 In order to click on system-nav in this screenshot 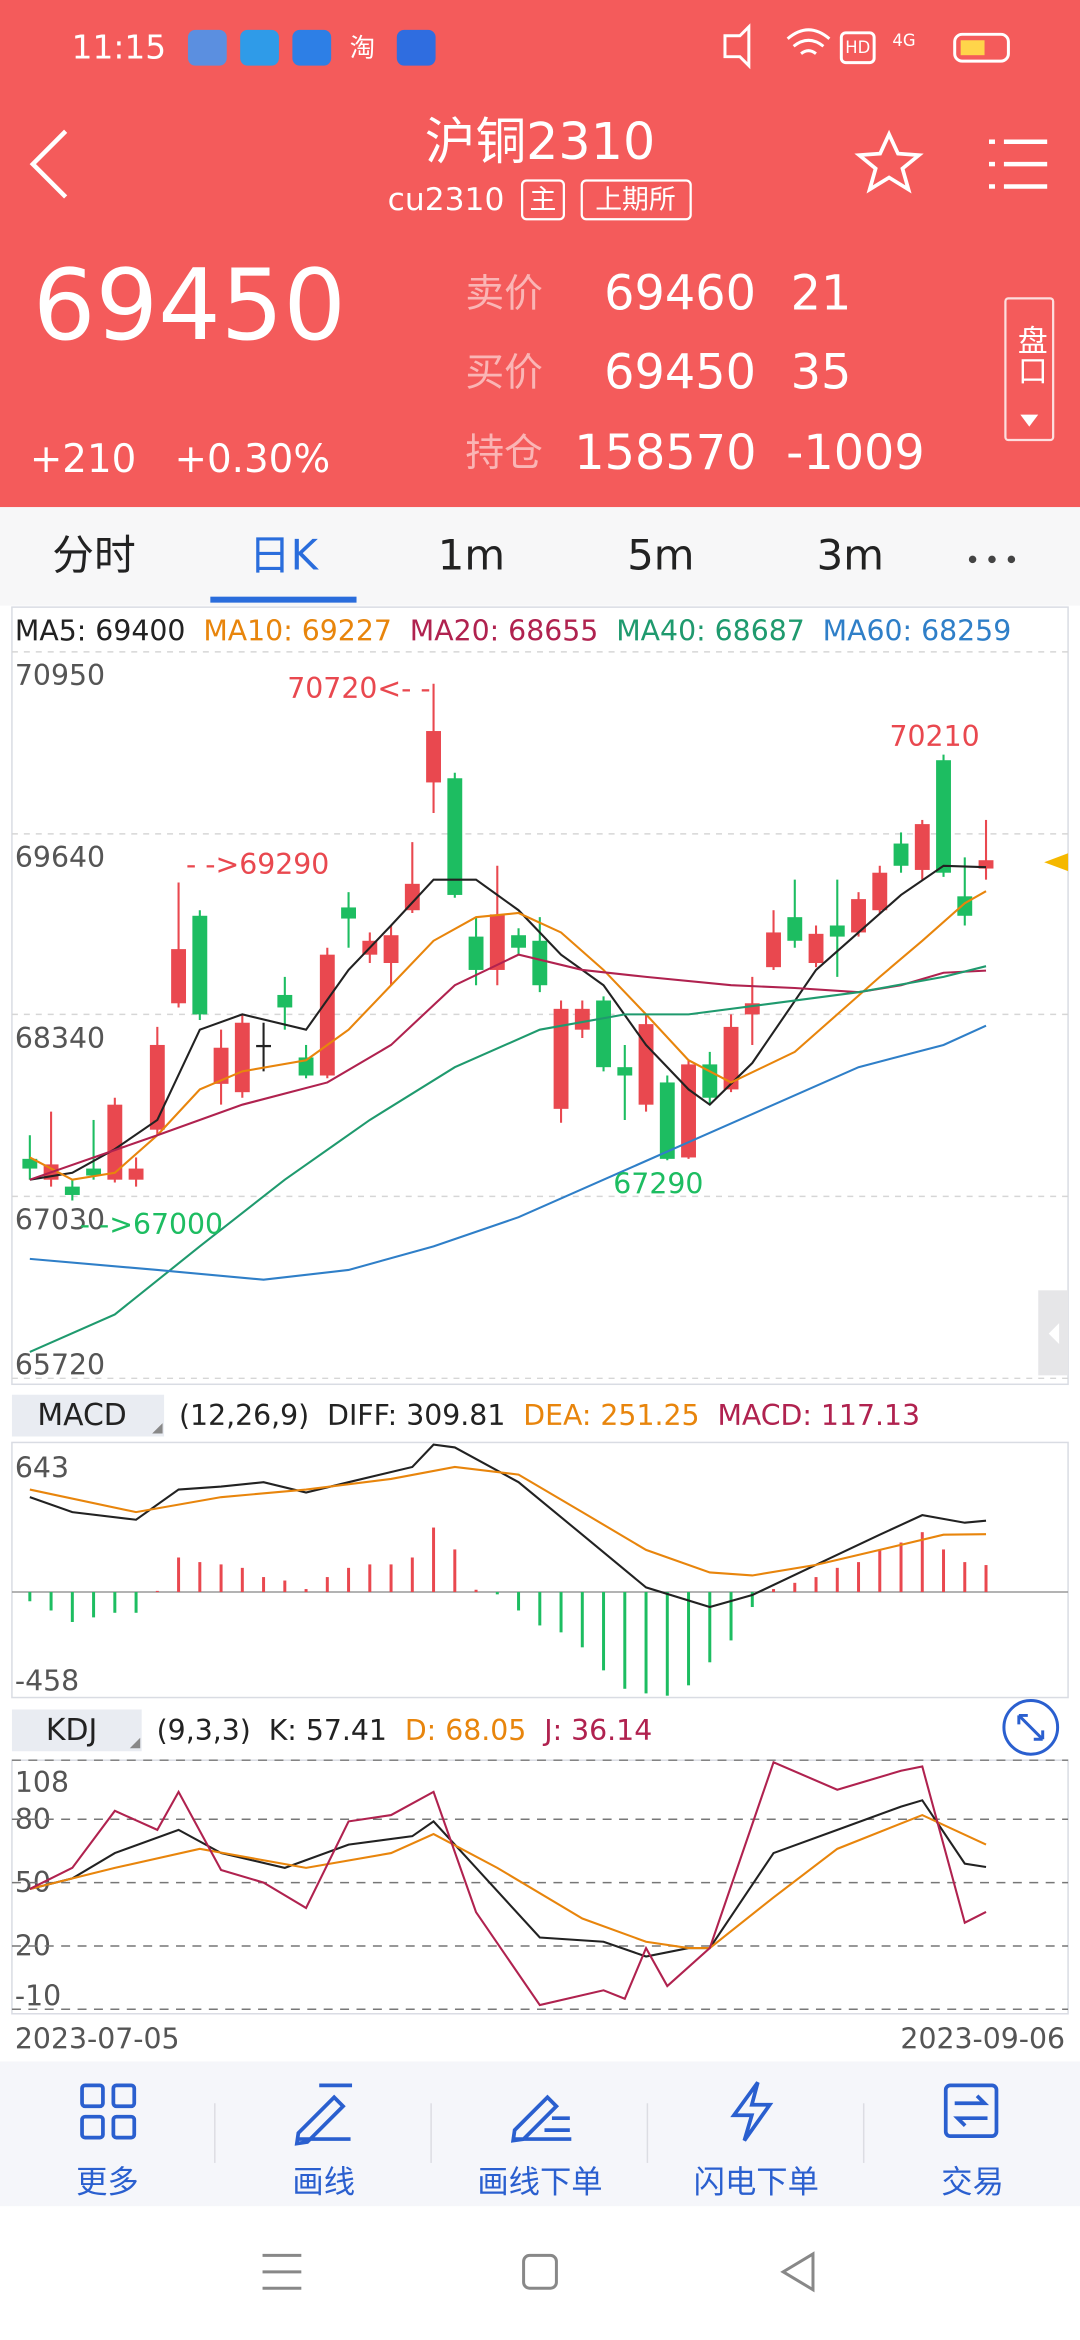, I will do `click(538, 2272)`.